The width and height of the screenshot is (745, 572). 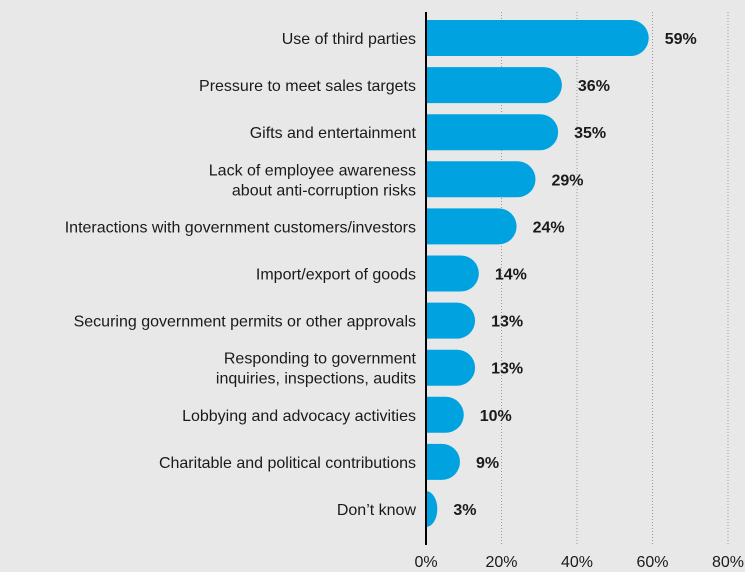 I want to click on category-label-line: Import/export of goods, so click(x=336, y=275).